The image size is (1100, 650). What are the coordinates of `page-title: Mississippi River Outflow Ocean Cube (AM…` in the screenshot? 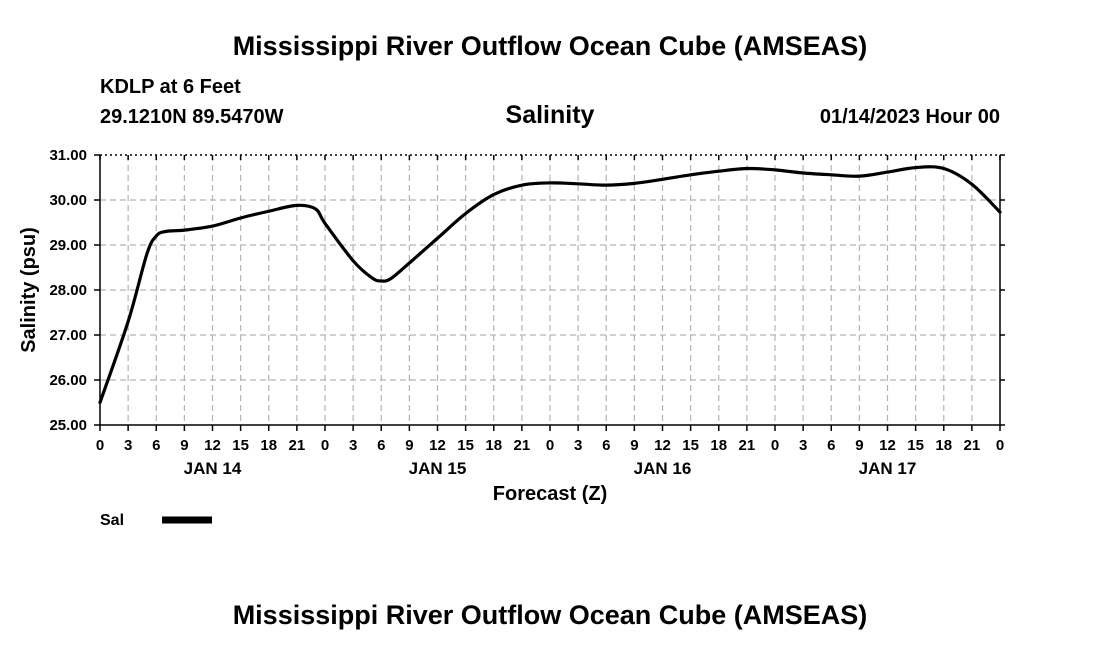 It's located at (550, 46).